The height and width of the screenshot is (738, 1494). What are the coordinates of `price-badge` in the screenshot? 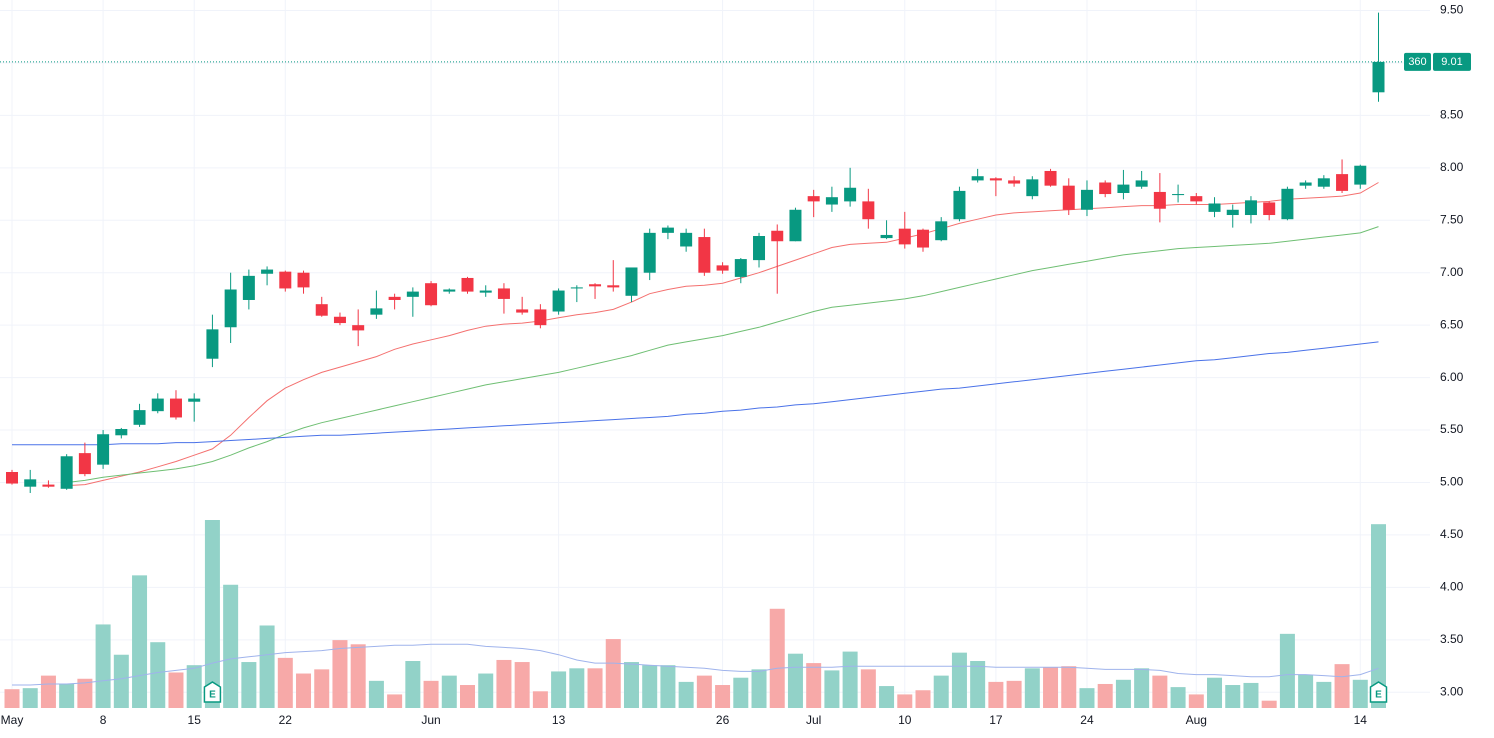 It's located at (1452, 61).